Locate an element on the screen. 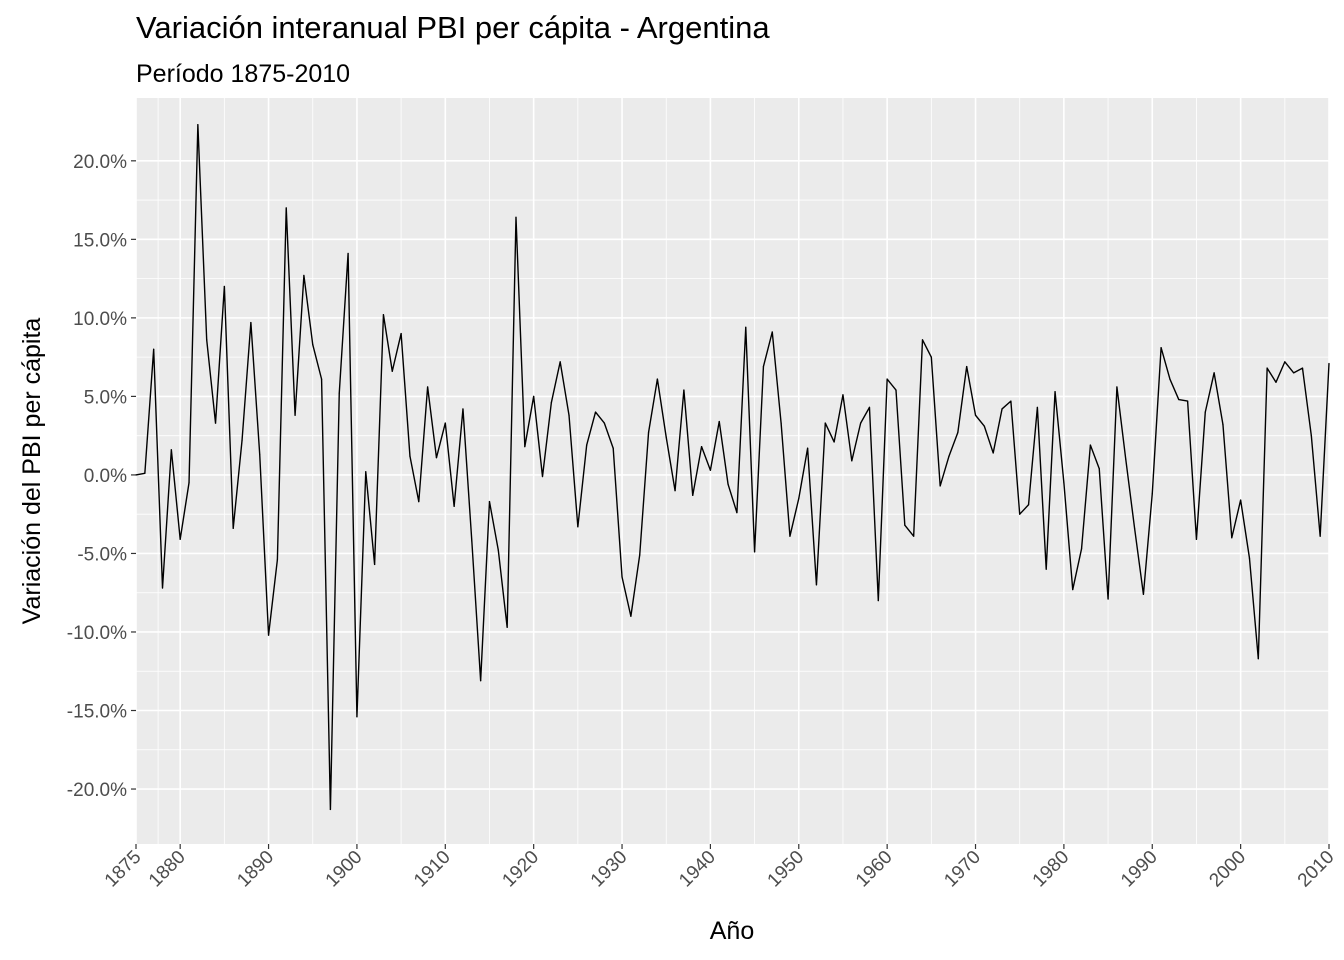  x-tick-label: 2000 is located at coordinates (1227, 869).